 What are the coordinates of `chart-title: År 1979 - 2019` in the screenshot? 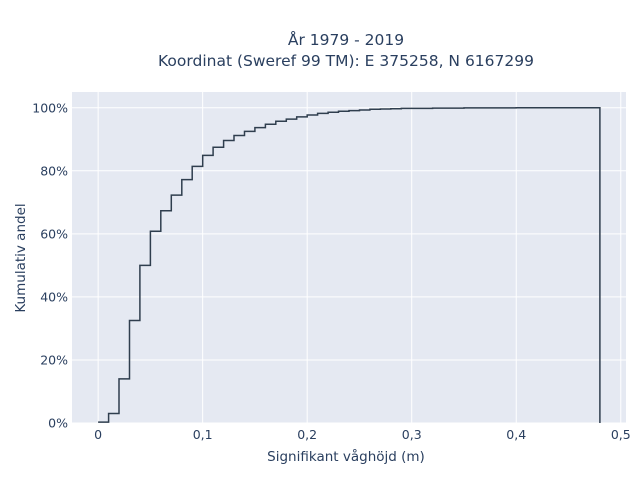 It's located at (346, 39).